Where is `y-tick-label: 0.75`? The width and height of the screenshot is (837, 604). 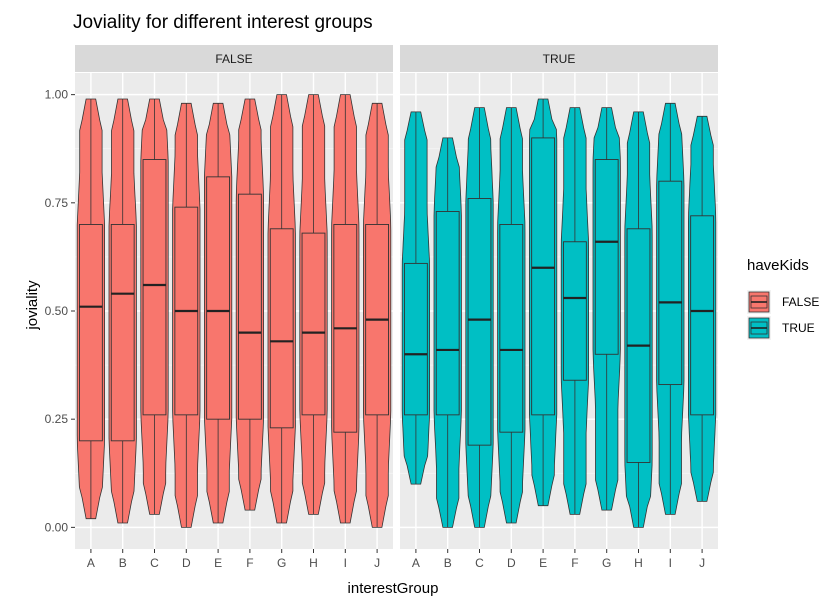 y-tick-label: 0.75 is located at coordinates (57, 203).